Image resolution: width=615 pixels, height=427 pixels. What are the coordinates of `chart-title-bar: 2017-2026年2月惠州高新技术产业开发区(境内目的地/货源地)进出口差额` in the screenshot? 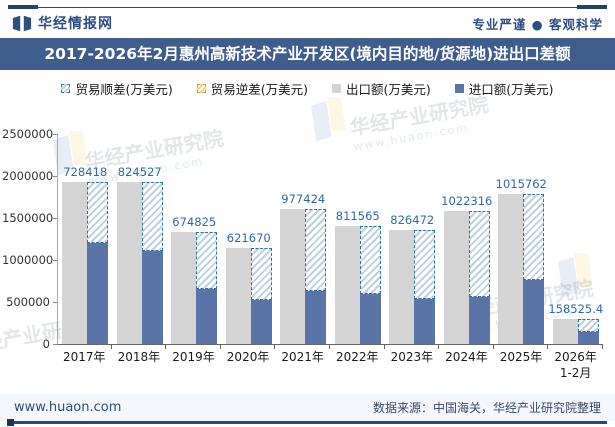 It's located at (307, 54).